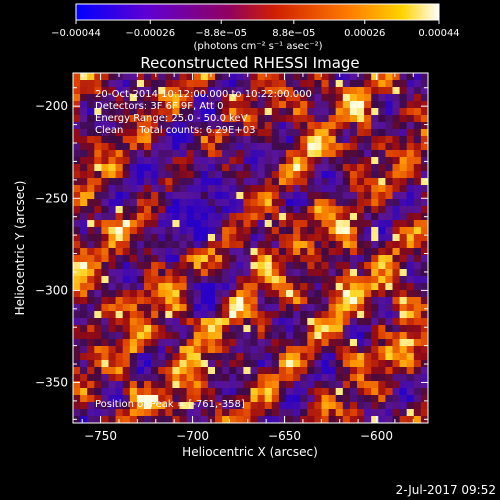 The image size is (500, 500). I want to click on y-tick-label: −300, so click(51, 290).